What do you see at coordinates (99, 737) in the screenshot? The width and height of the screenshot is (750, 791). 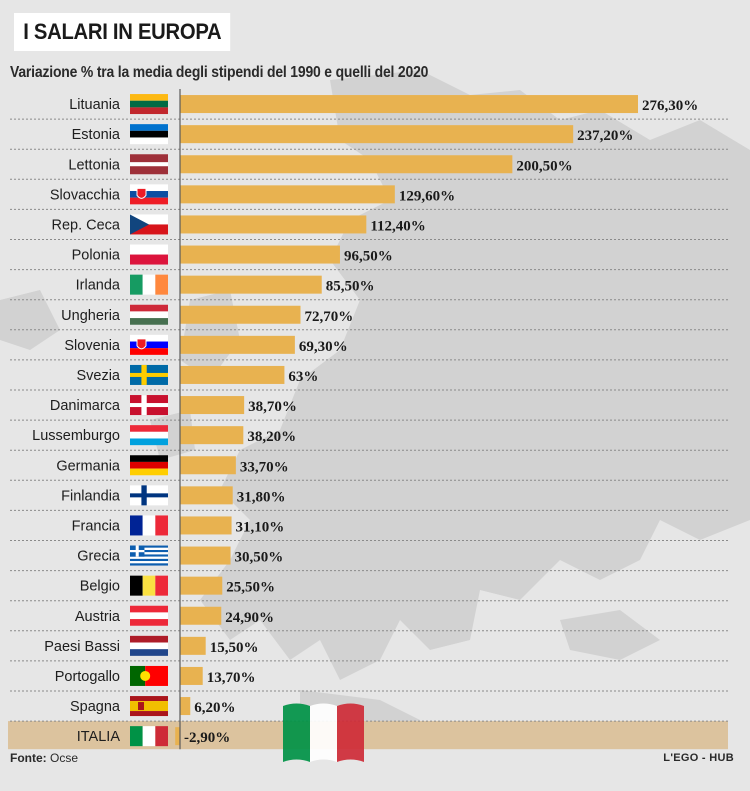 I see `category-label-italia: ITALIA` at bounding box center [99, 737].